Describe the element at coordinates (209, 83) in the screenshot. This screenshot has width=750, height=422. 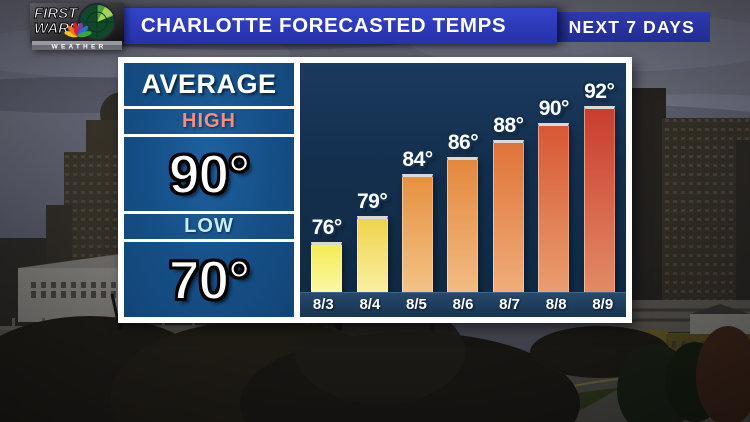
I see `average-title: AVERAGE` at that location.